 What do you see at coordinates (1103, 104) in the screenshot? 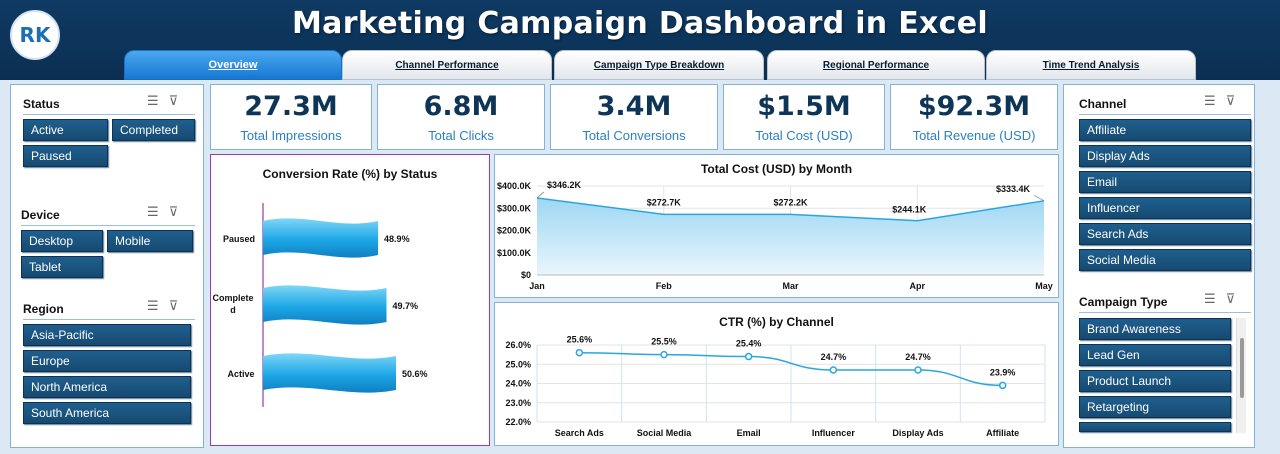
I see `channel-slicer-title: Channel` at bounding box center [1103, 104].